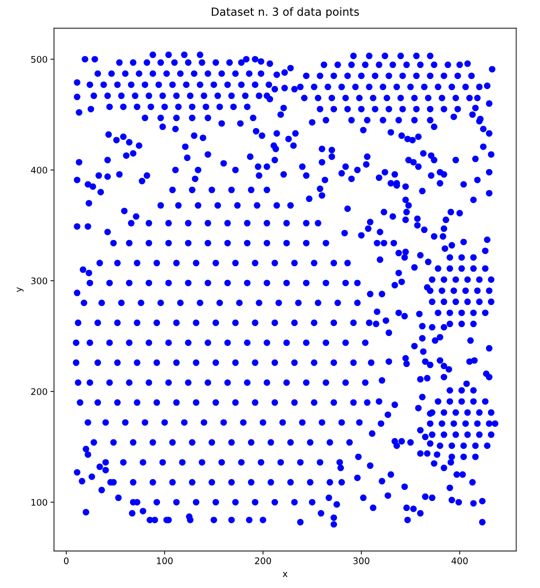 The height and width of the screenshot is (588, 540). Describe the element at coordinates (165, 560) in the screenshot. I see `x-tick-label: 100` at that location.